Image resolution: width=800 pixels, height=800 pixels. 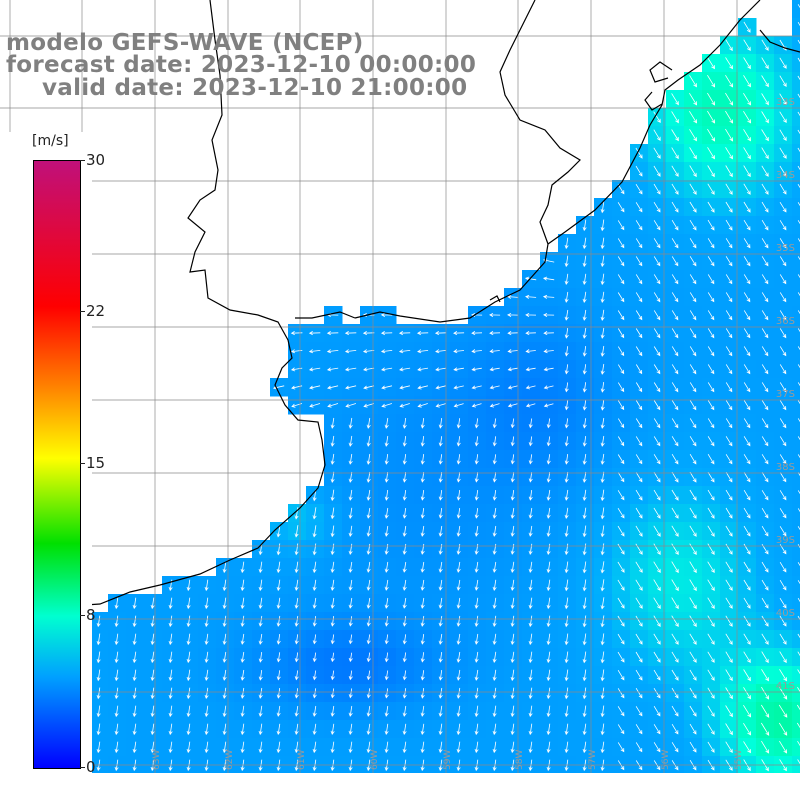 I want to click on latitude-label: 39S, so click(x=785, y=540).